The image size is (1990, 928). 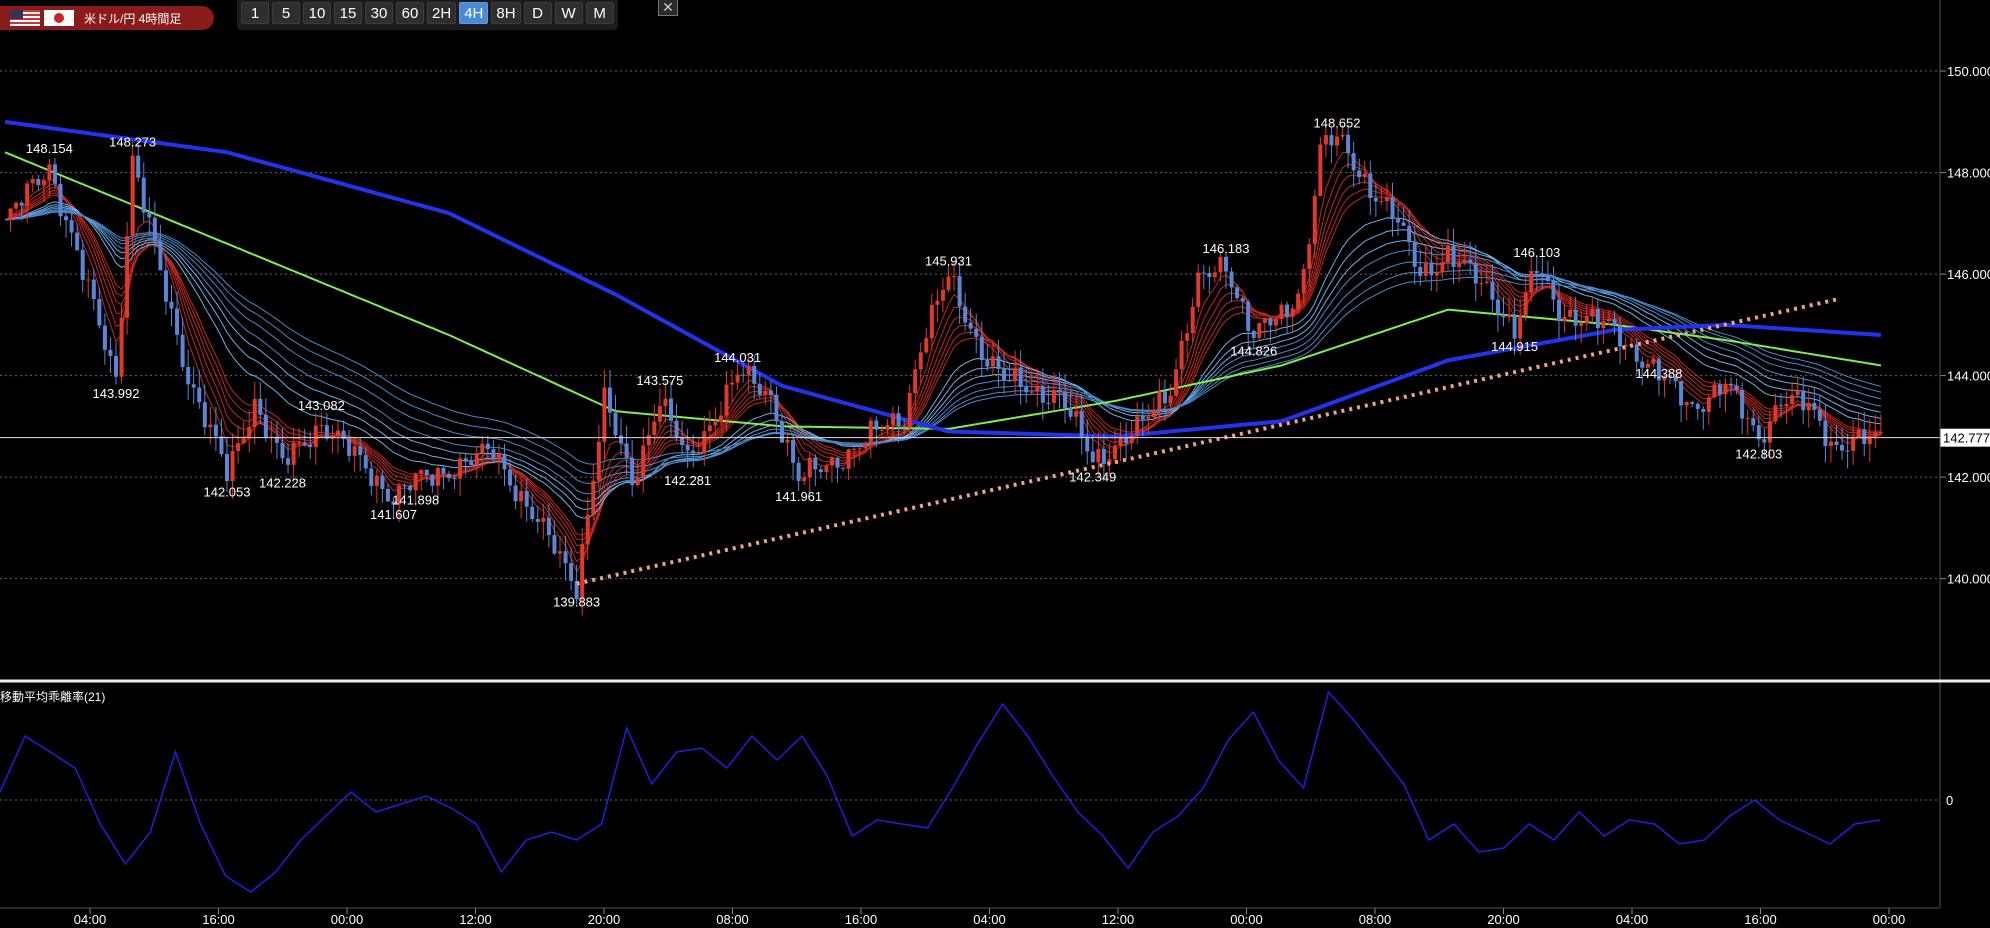 What do you see at coordinates (568, 13) in the screenshot?
I see `timeframe-w-button: W` at bounding box center [568, 13].